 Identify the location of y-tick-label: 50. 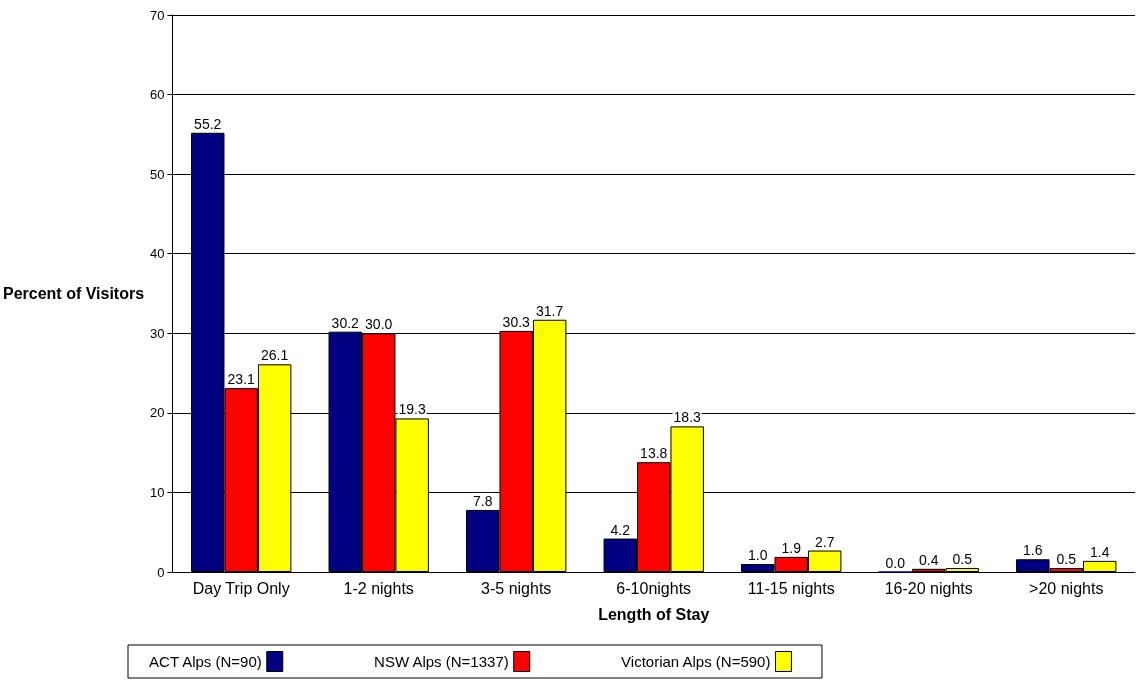
(157, 174).